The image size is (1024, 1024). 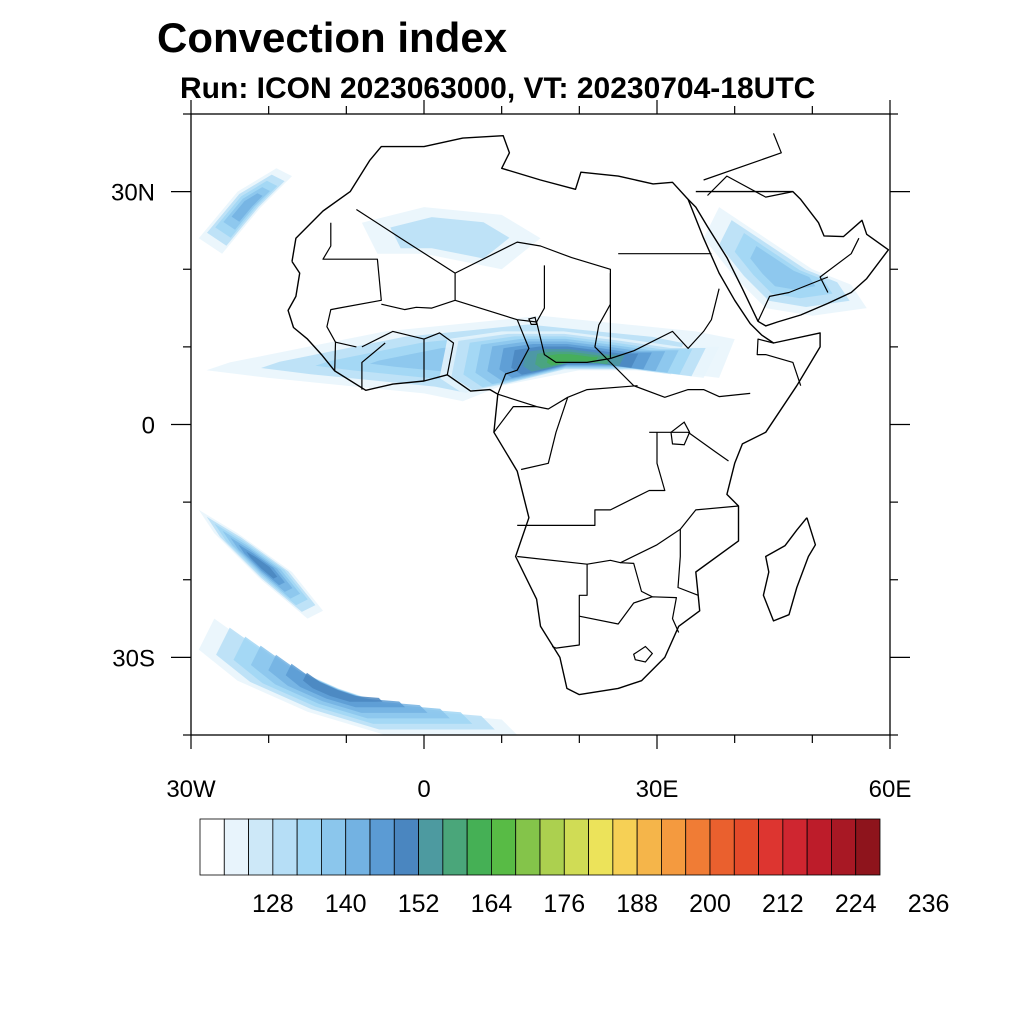 I want to click on colorbar-label: 140, so click(x=346, y=904).